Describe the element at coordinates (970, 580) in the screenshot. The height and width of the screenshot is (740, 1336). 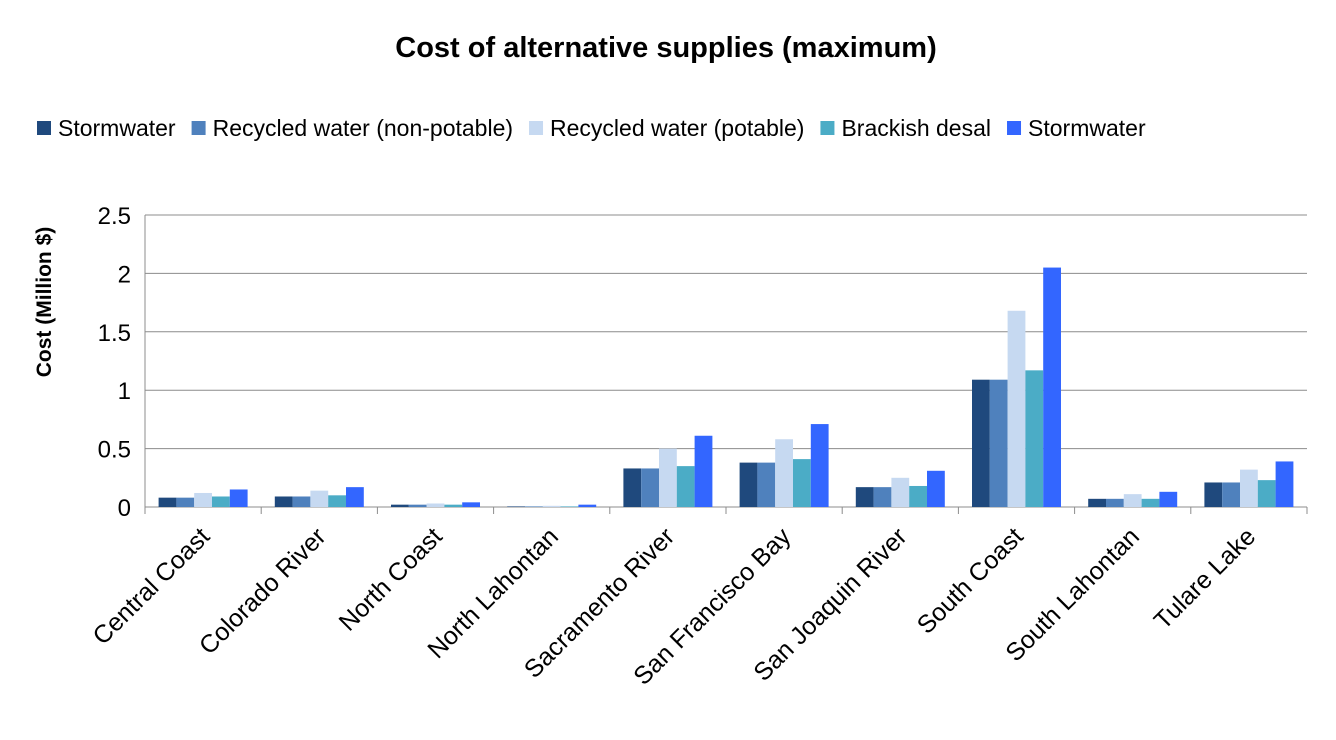
I see `x-category-label: South Coast` at that location.